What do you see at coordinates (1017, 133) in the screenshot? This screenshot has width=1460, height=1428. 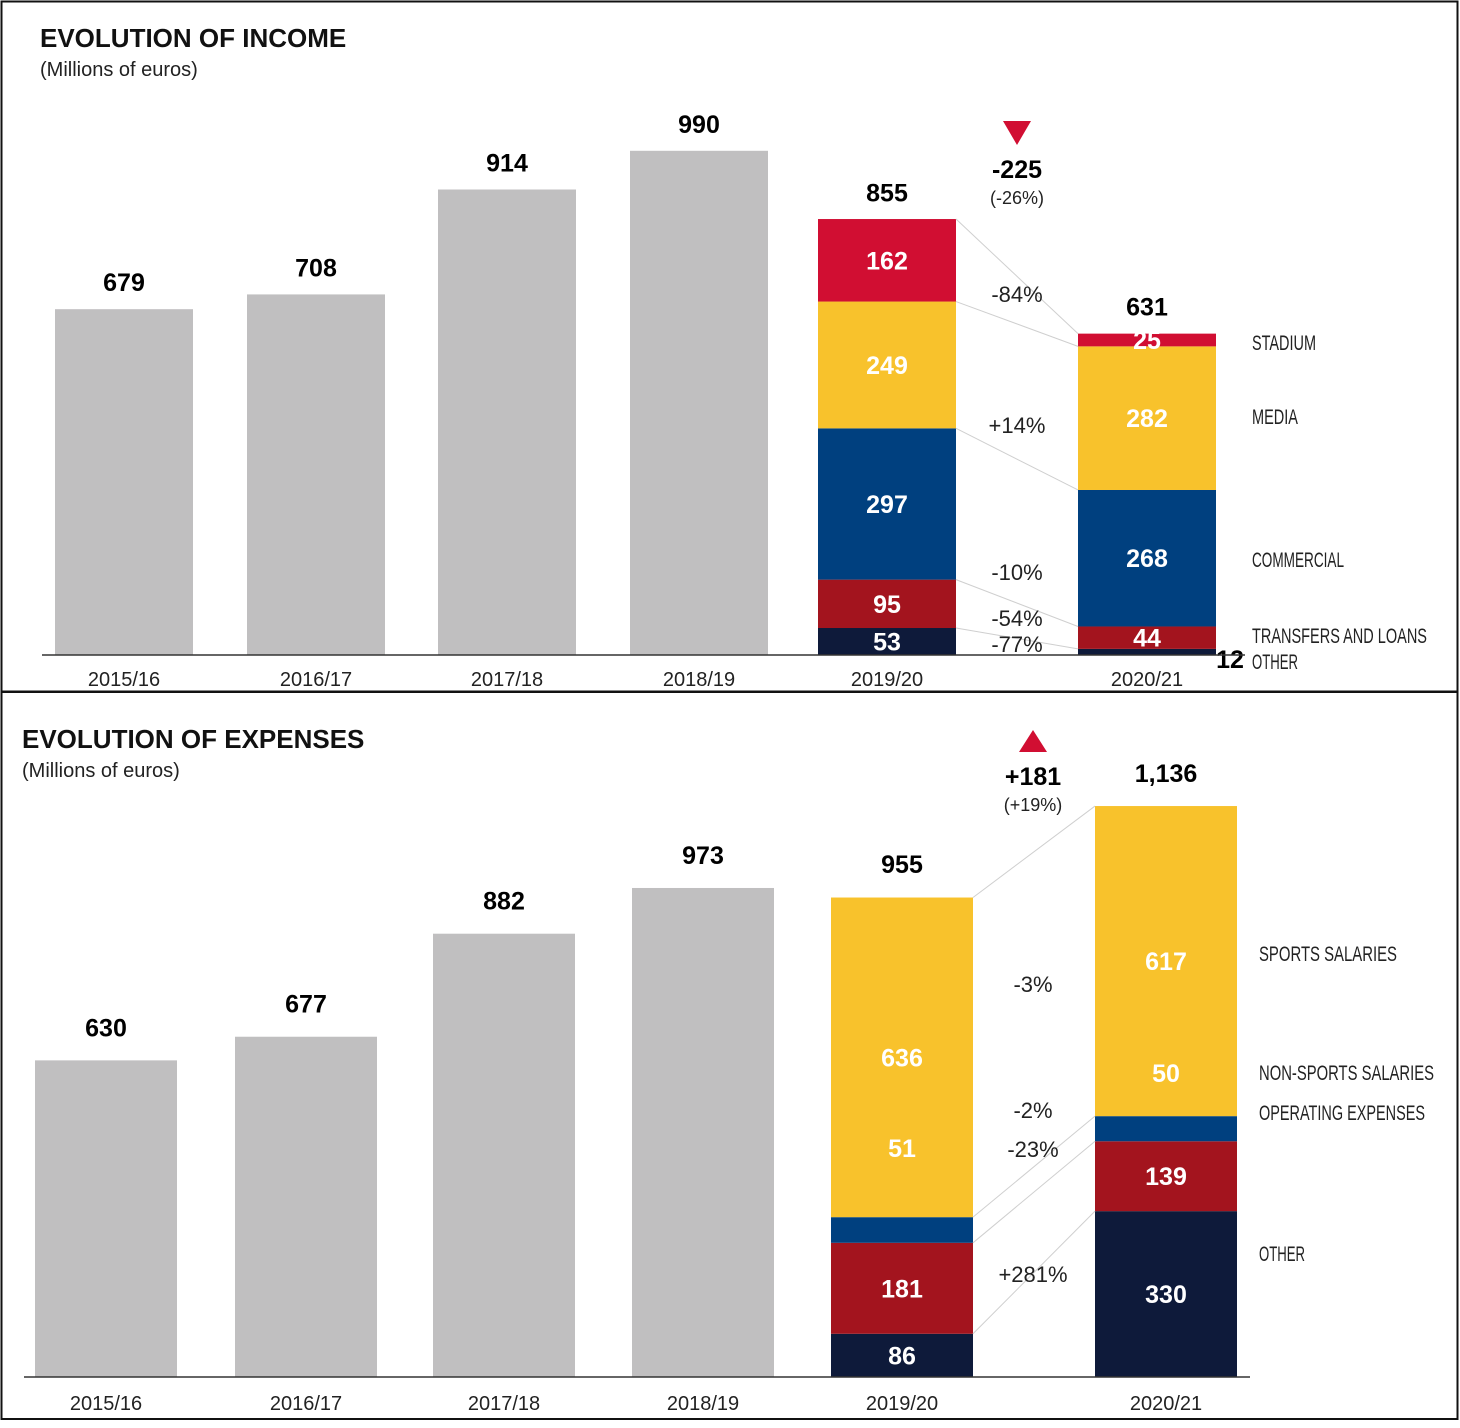 I see `triangle-down-icon` at bounding box center [1017, 133].